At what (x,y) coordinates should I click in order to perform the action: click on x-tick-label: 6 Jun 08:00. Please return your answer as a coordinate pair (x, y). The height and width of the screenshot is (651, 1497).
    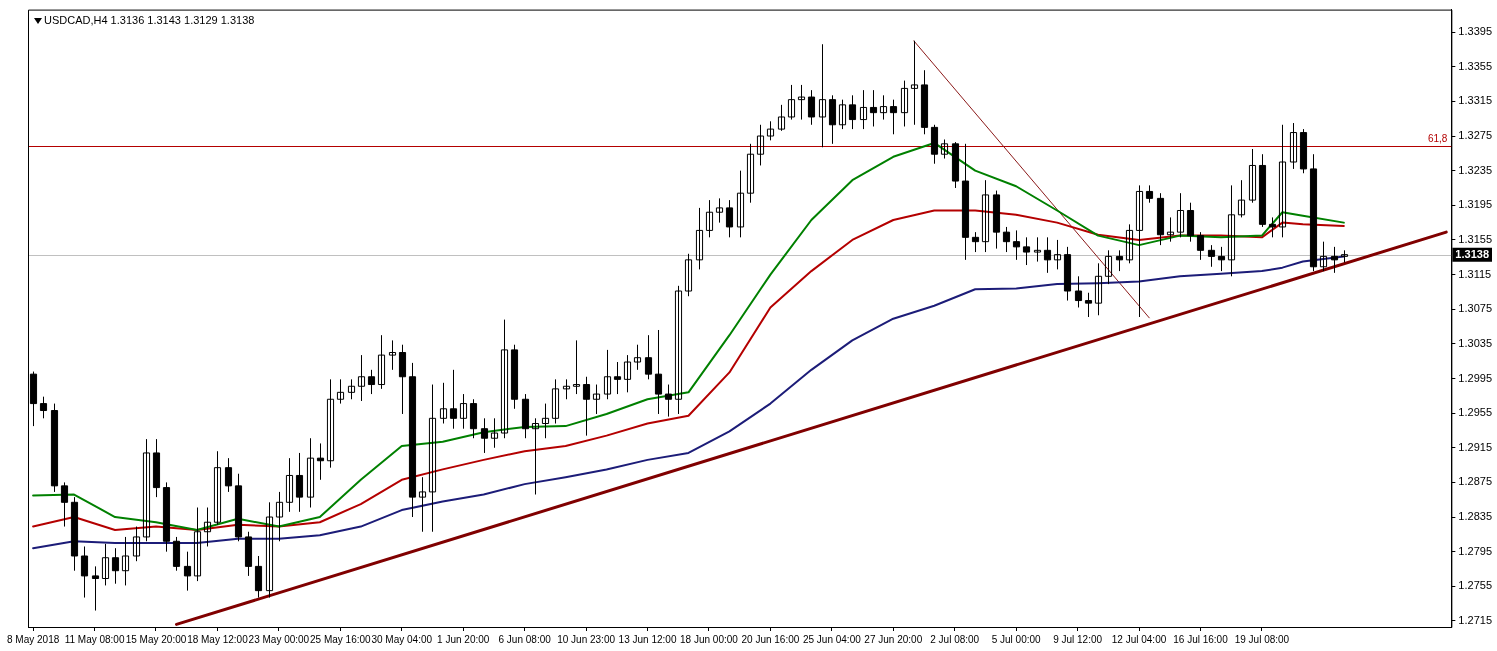
    Looking at the image, I should click on (525, 639).